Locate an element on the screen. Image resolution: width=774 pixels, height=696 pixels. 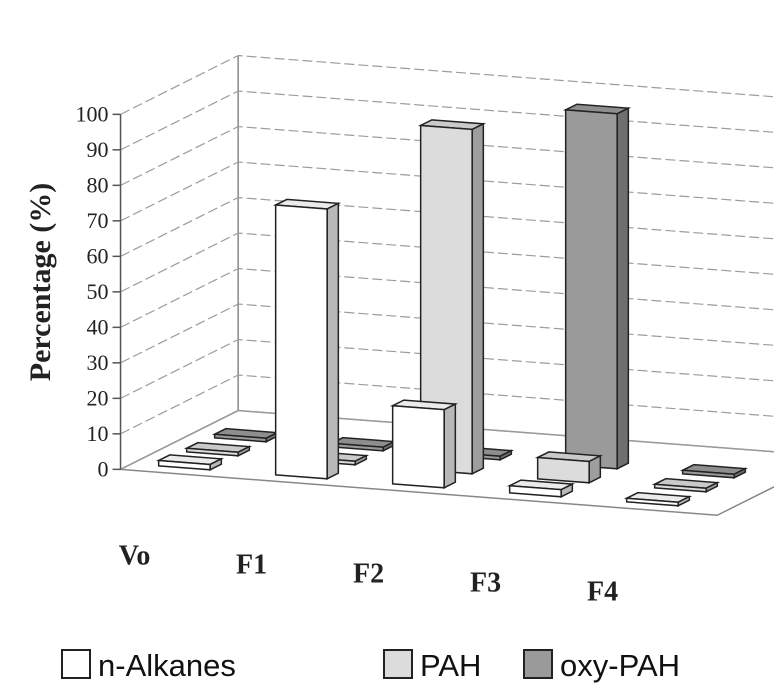
legend-item: oxy-PAH is located at coordinates (601, 665).